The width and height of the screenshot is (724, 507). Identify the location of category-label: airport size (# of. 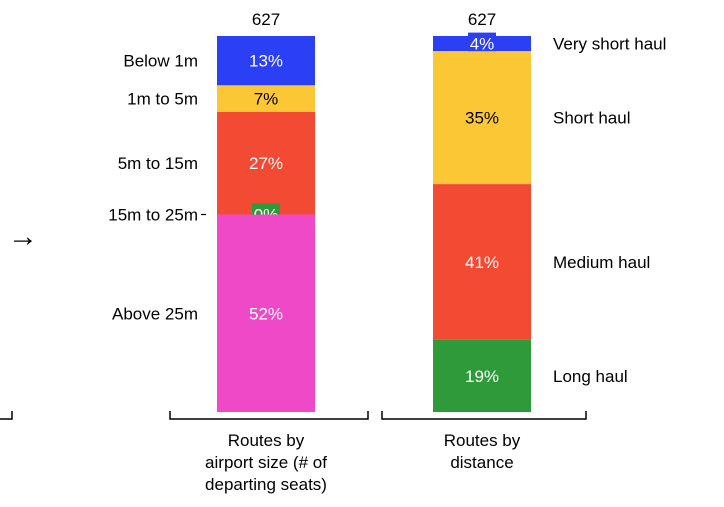
(266, 462).